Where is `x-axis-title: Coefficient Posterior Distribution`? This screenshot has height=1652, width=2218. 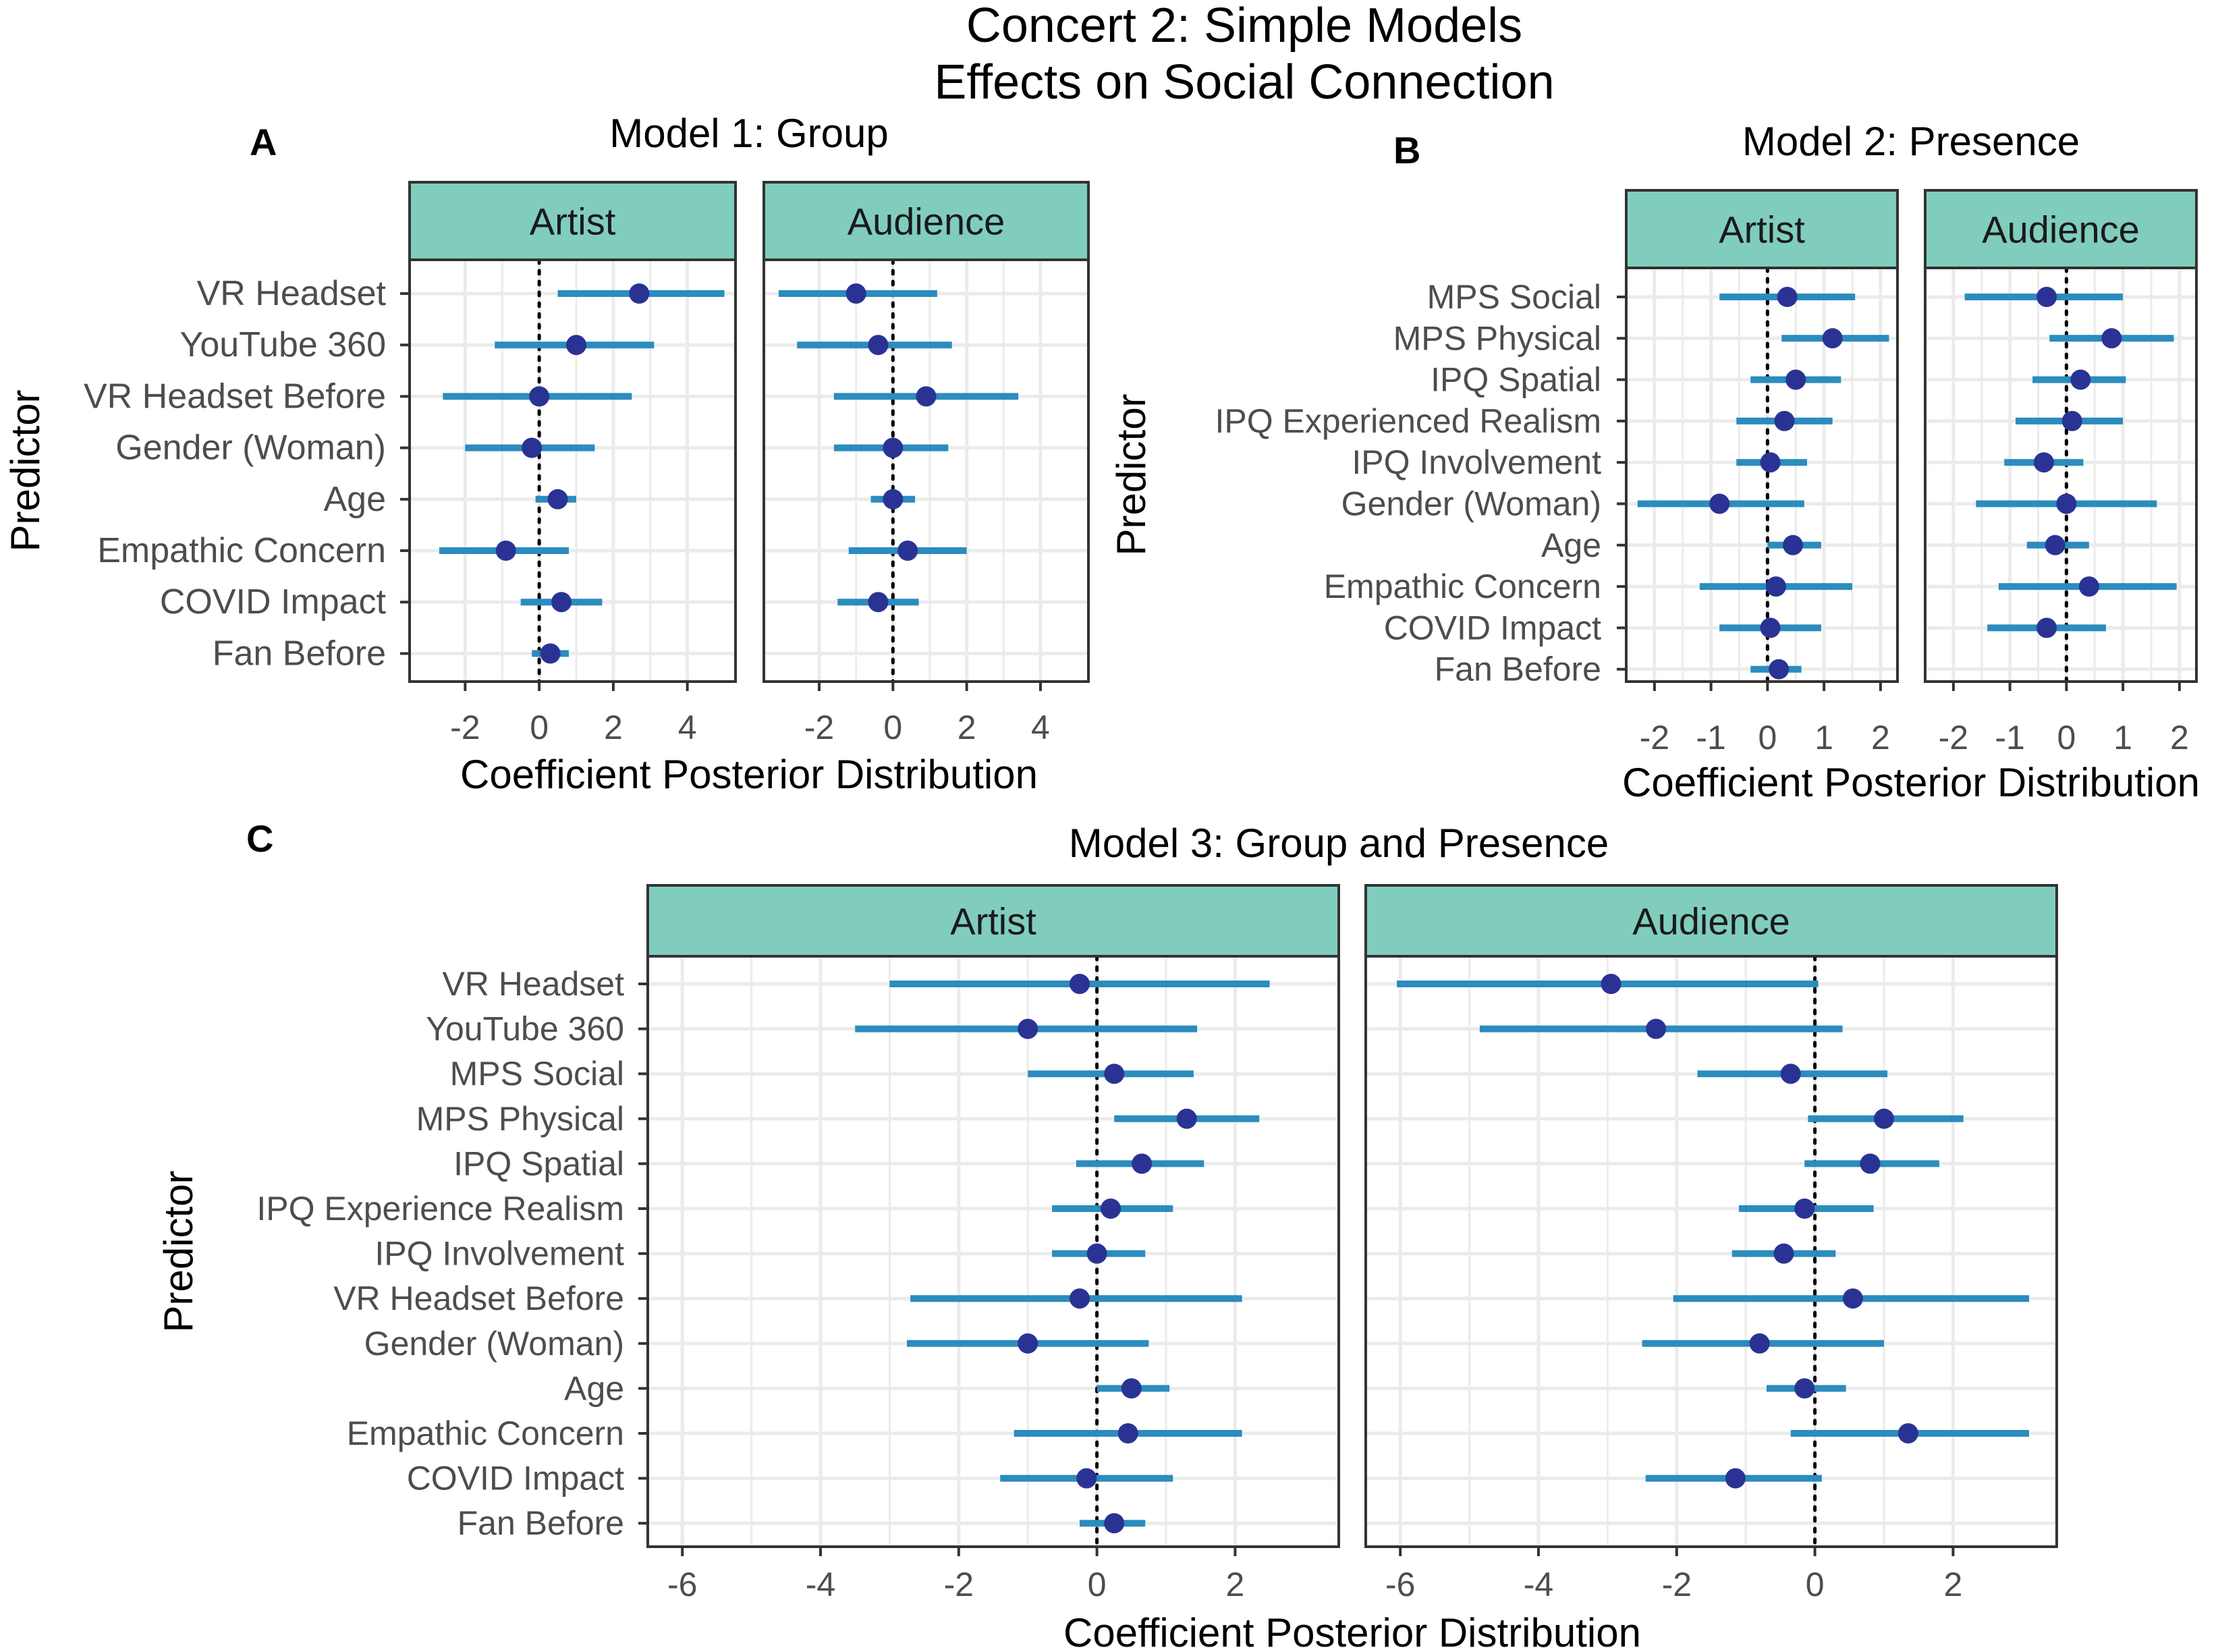 x-axis-title: Coefficient Posterior Distribution is located at coordinates (1911, 782).